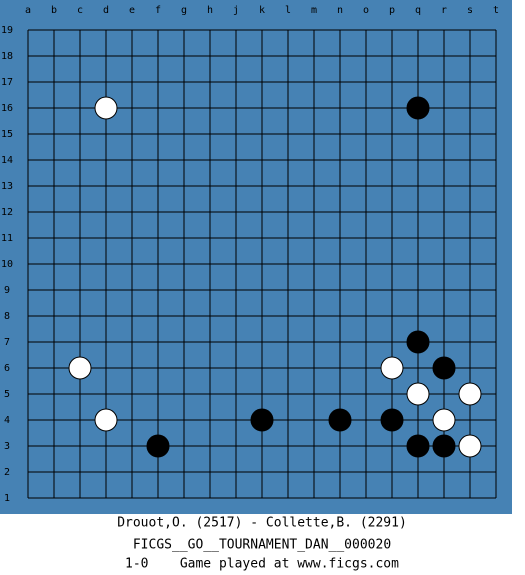  I want to click on result: 1-0 Game played at www.ficgs.com, so click(262, 564).